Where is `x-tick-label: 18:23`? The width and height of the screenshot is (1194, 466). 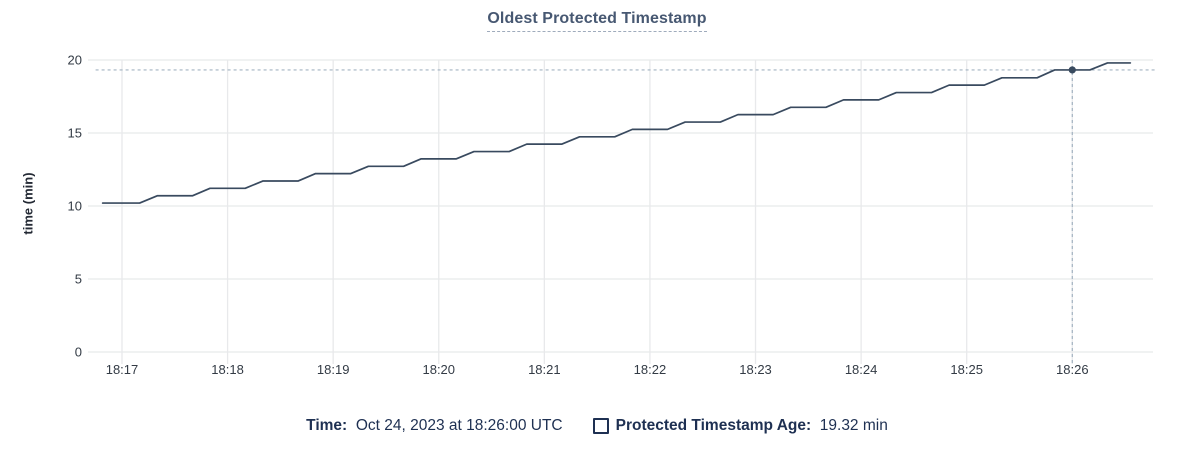
x-tick-label: 18:23 is located at coordinates (755, 369).